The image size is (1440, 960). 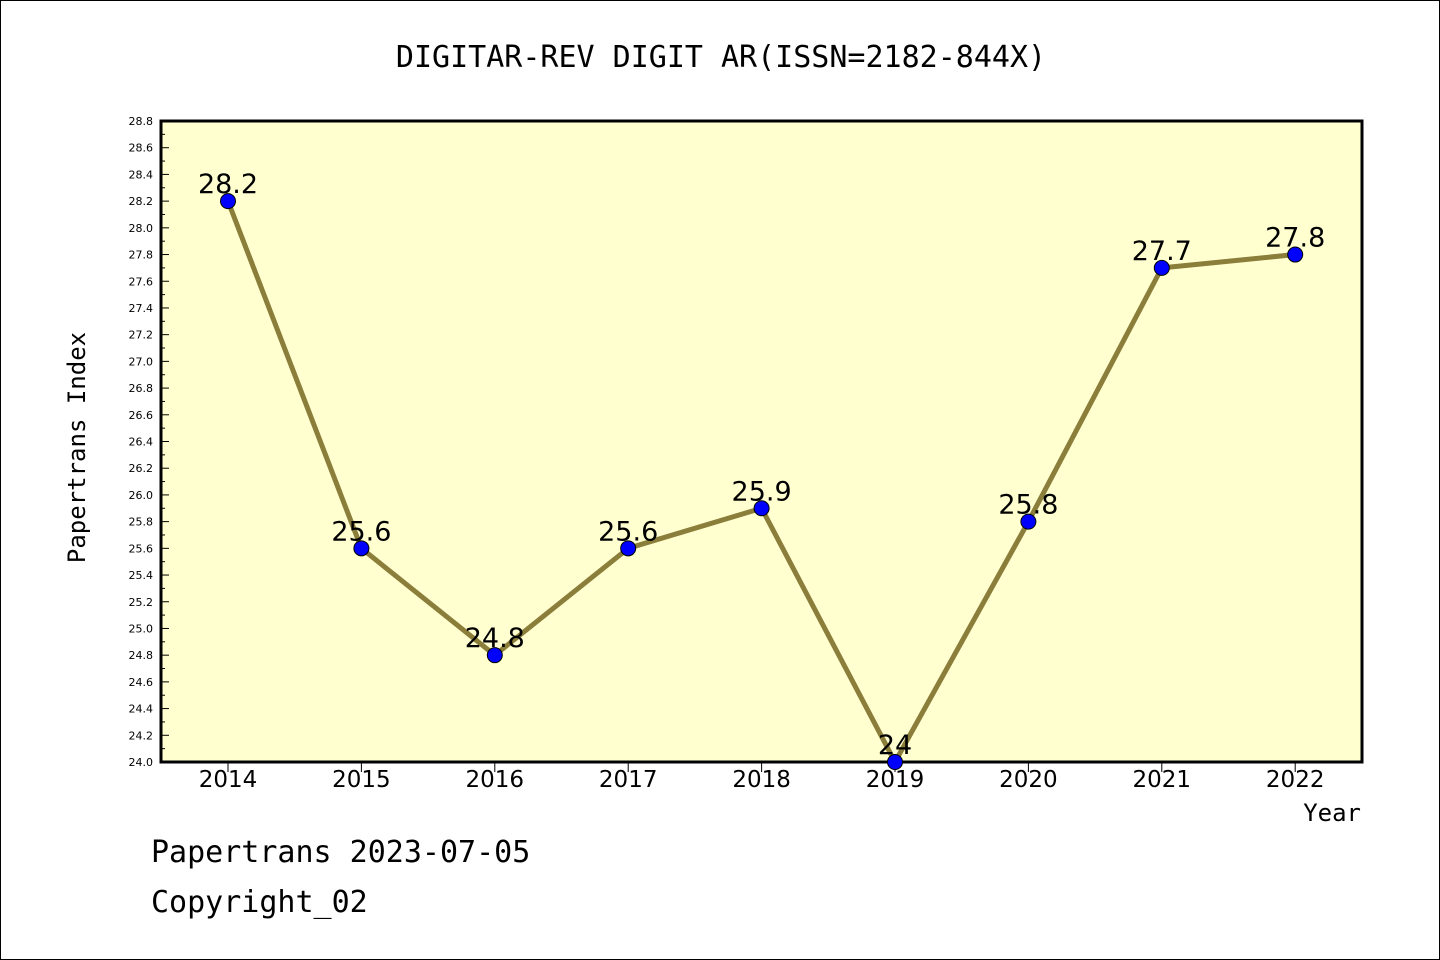 I want to click on y-tick-label: 24.2, so click(x=141, y=735).